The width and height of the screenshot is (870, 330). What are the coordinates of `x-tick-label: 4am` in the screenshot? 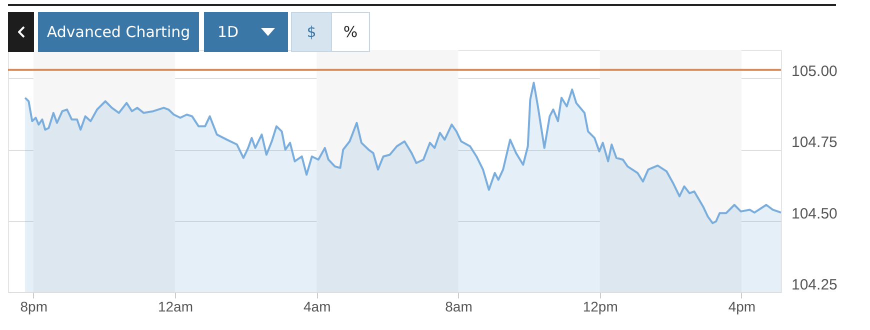 It's located at (317, 306).